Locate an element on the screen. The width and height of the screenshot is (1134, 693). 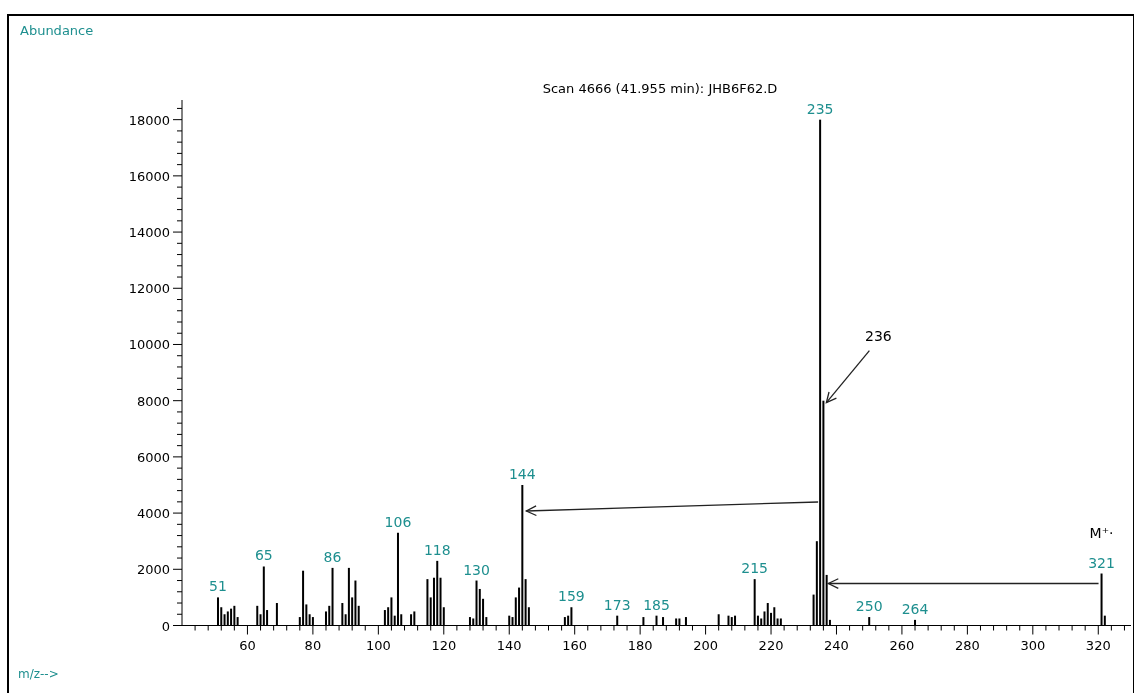
annotation: 130 is located at coordinates (476, 569).